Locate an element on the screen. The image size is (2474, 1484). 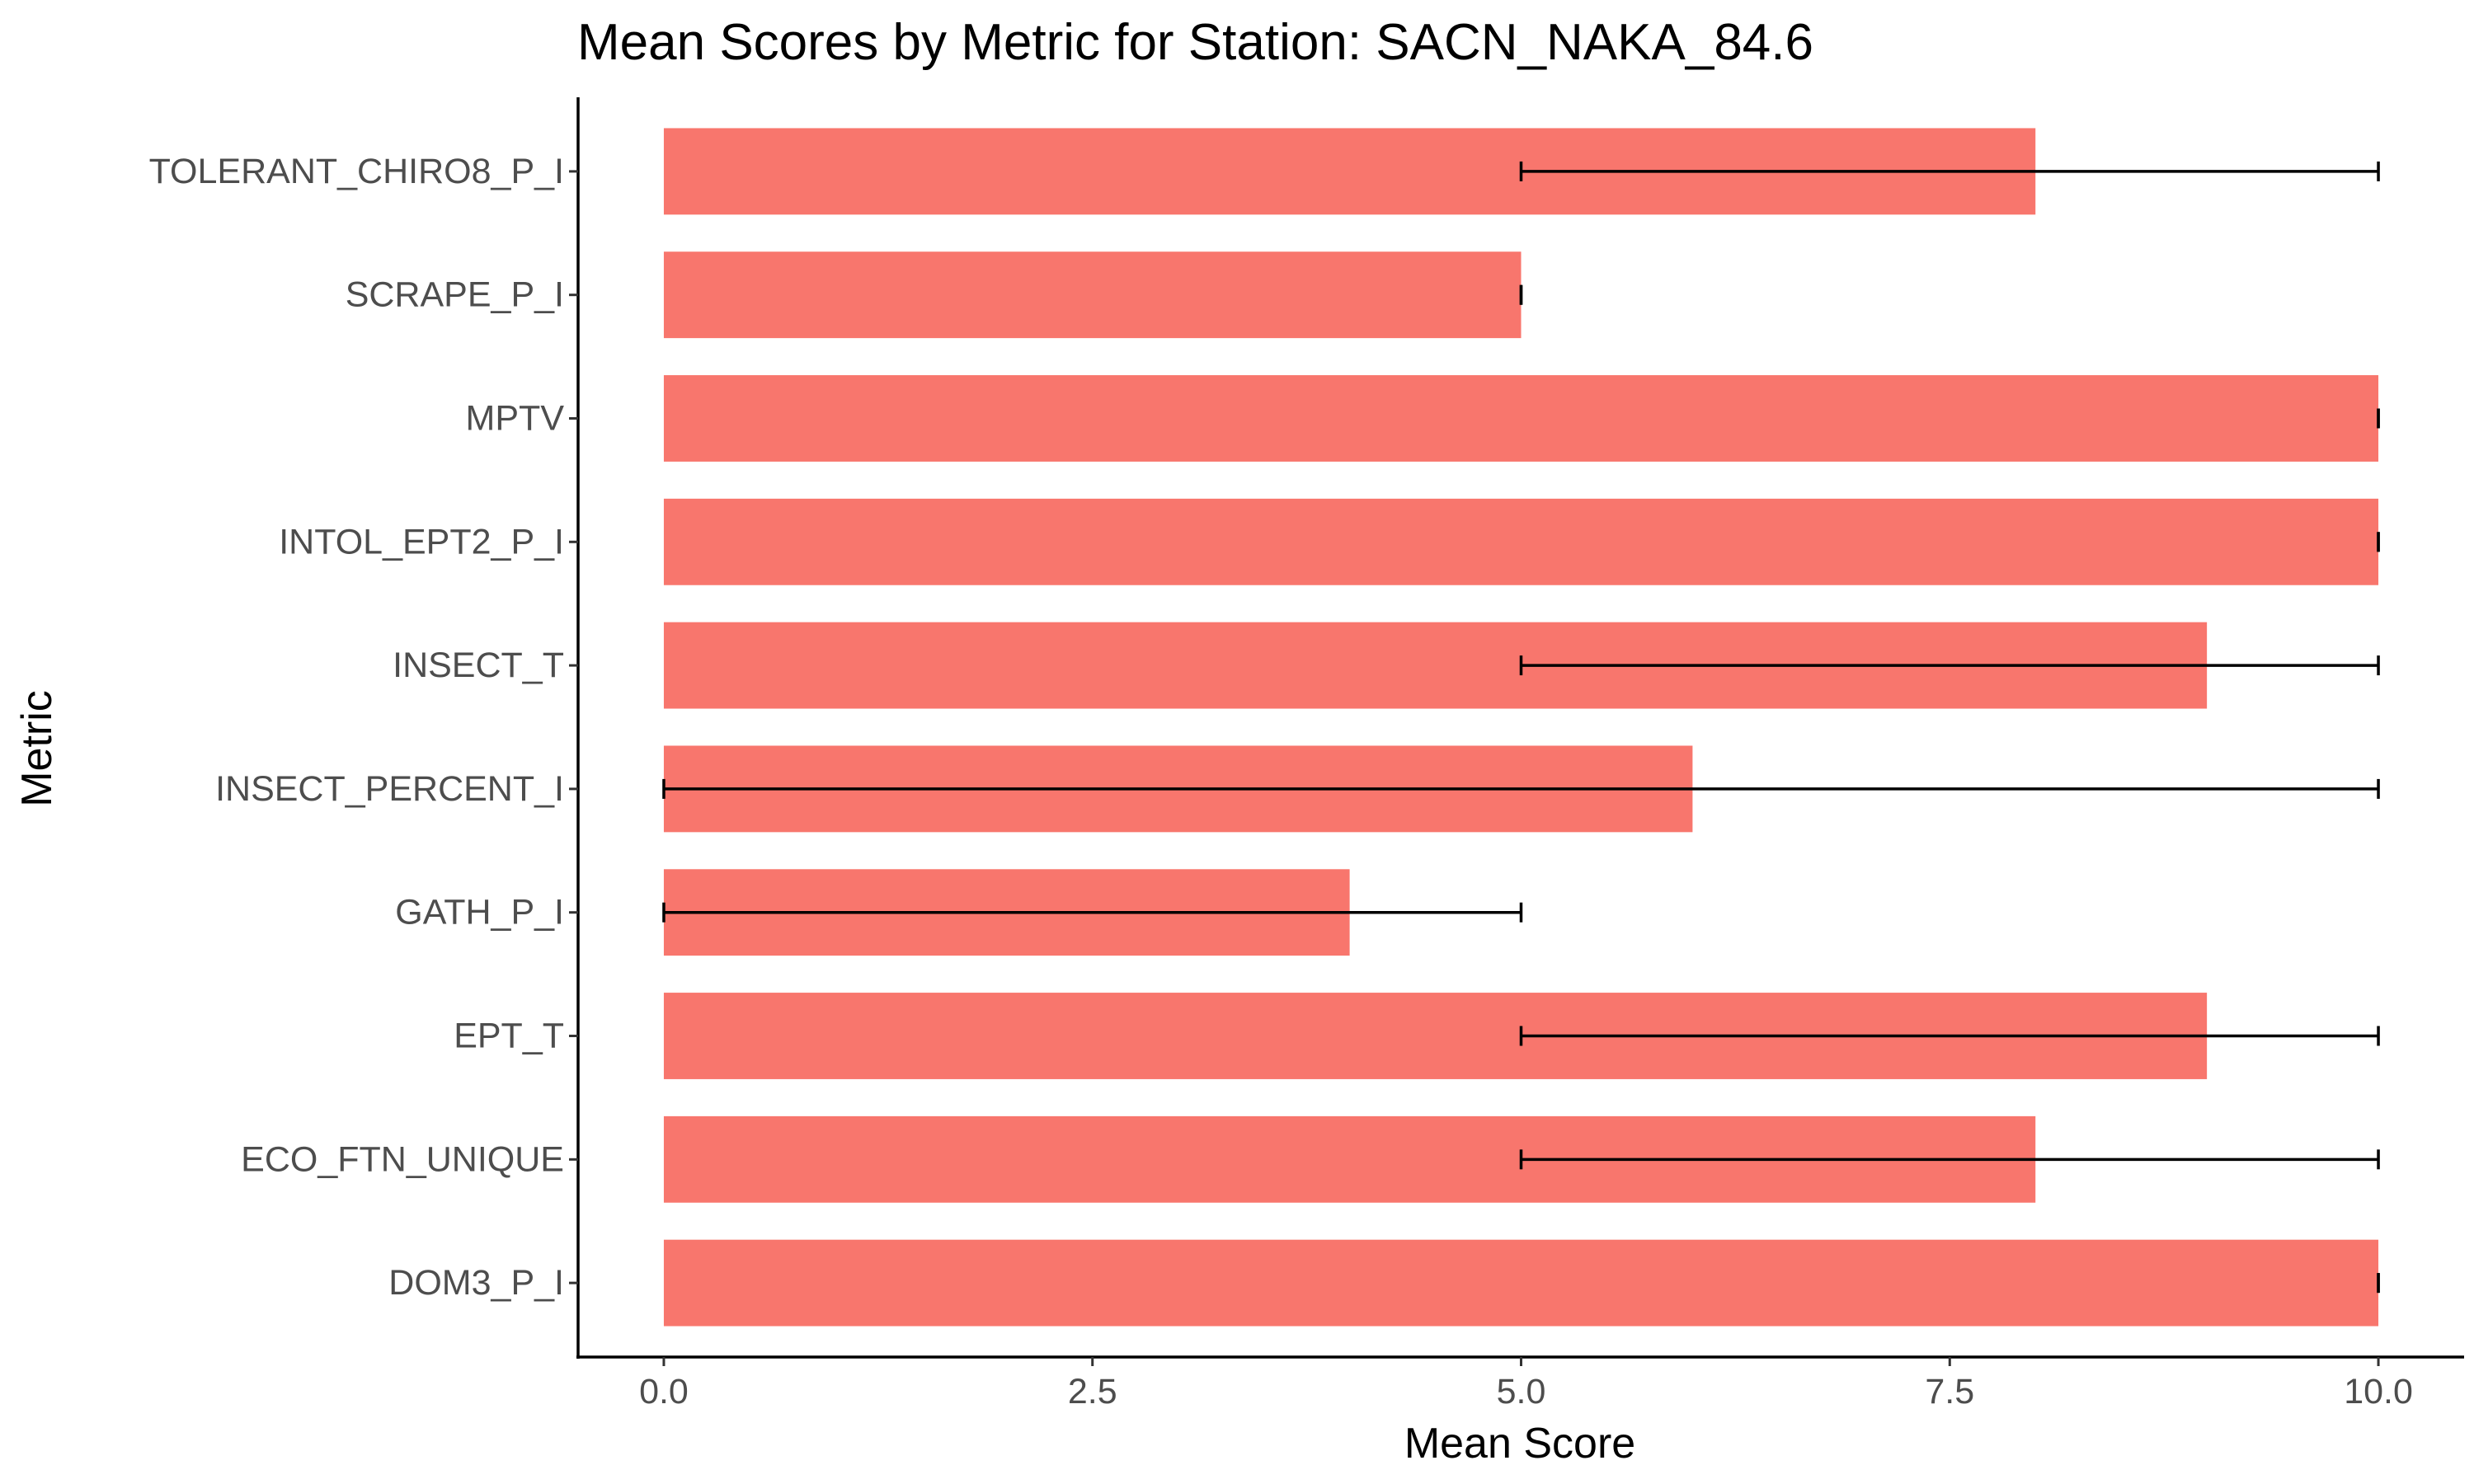
x-tick-label: 5.0 is located at coordinates (1521, 1391).